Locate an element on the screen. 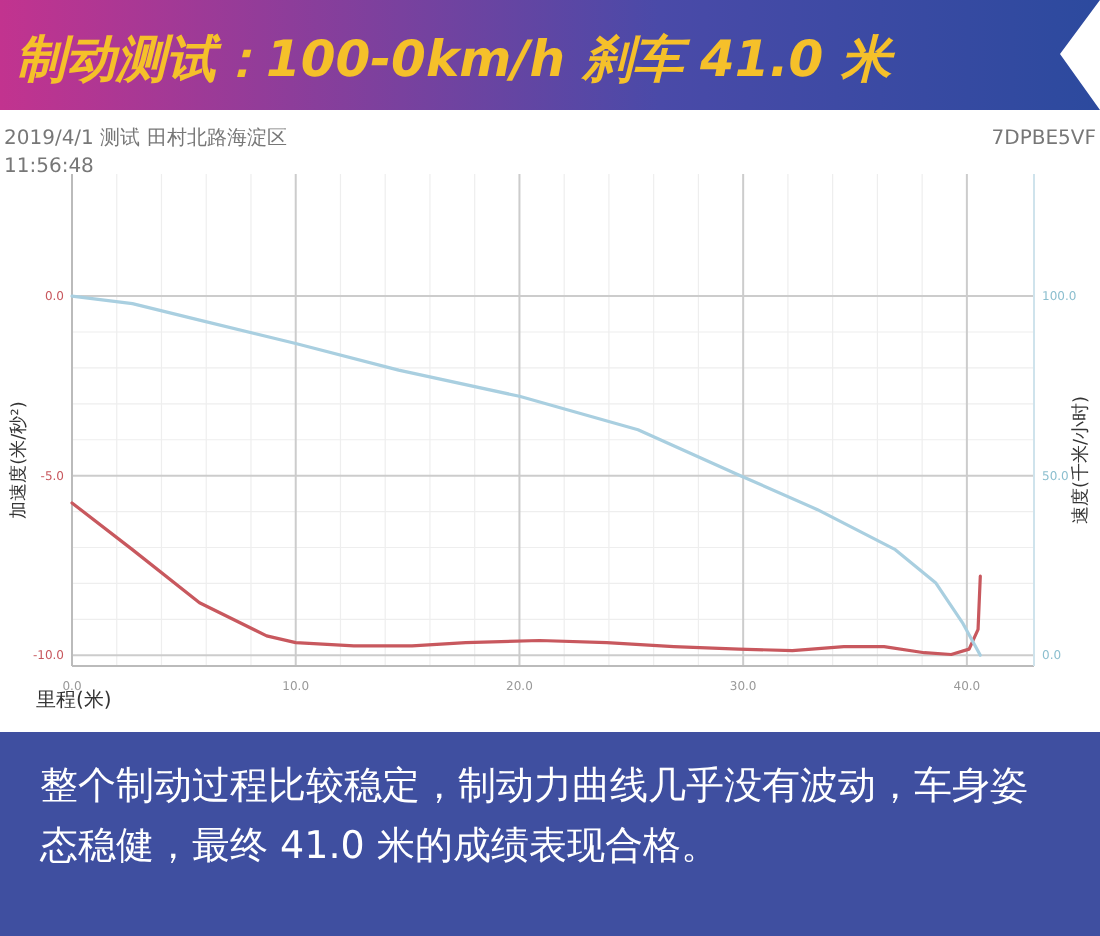 The width and height of the screenshot is (1100, 936). chart-title: 制动测试：100-0km/h 刹车 41.0 米 is located at coordinates (456, 59).